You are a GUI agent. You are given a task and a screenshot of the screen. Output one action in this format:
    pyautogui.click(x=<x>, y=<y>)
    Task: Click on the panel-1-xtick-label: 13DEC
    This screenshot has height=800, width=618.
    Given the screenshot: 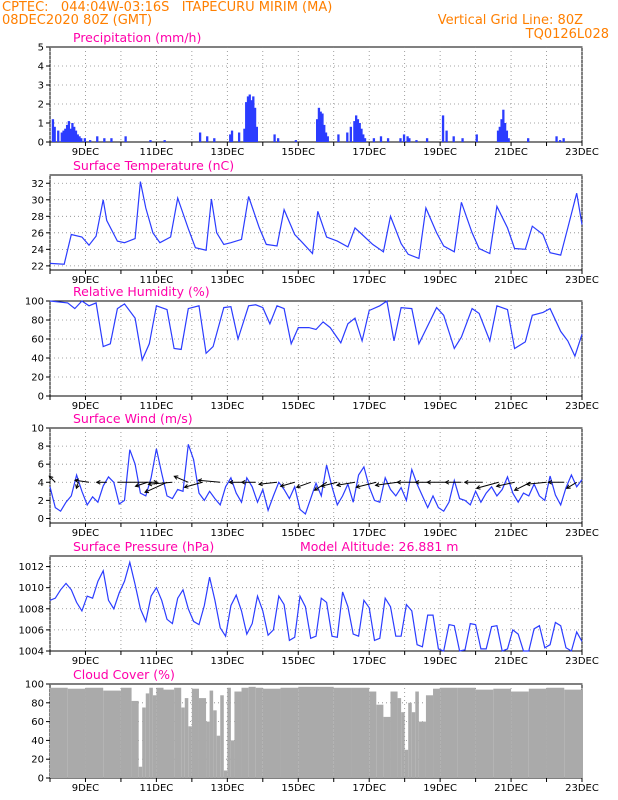 What is the action you would take?
    pyautogui.click(x=227, y=152)
    